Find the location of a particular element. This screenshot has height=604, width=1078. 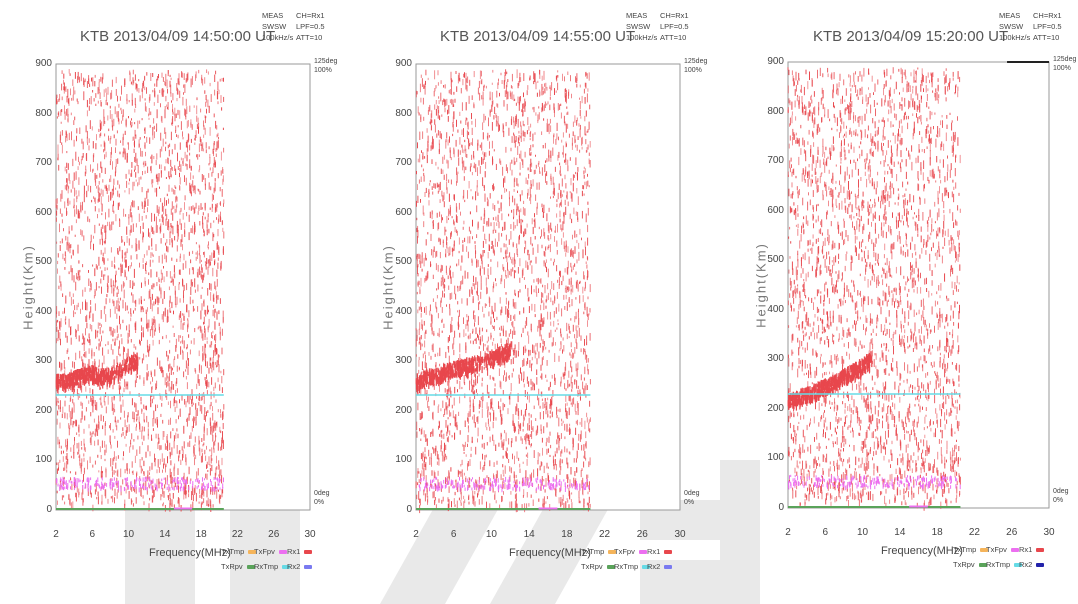

measurement-info: CH=Rx1 LPF=0.5 ATT=10 is located at coordinates (310, 26).